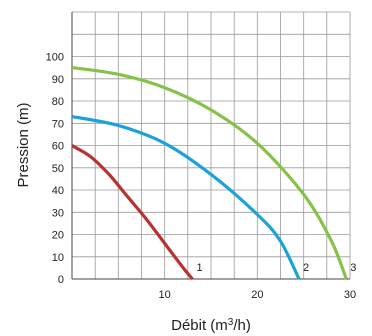 The image size is (372, 336). I want to click on y-tick-label: 20, so click(58, 236).